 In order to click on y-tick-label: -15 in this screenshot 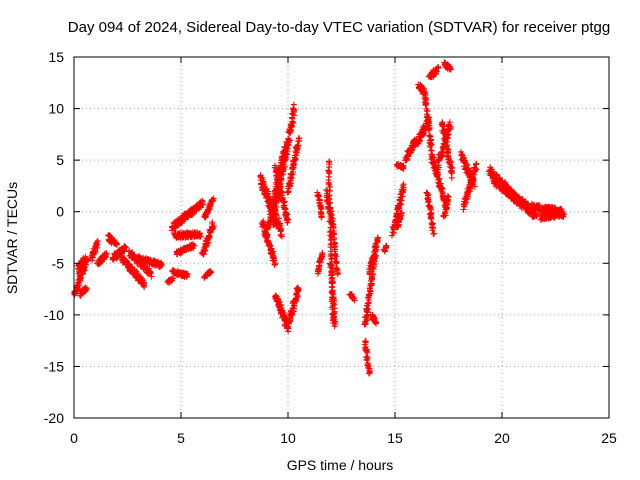, I will do `click(54, 366)`.